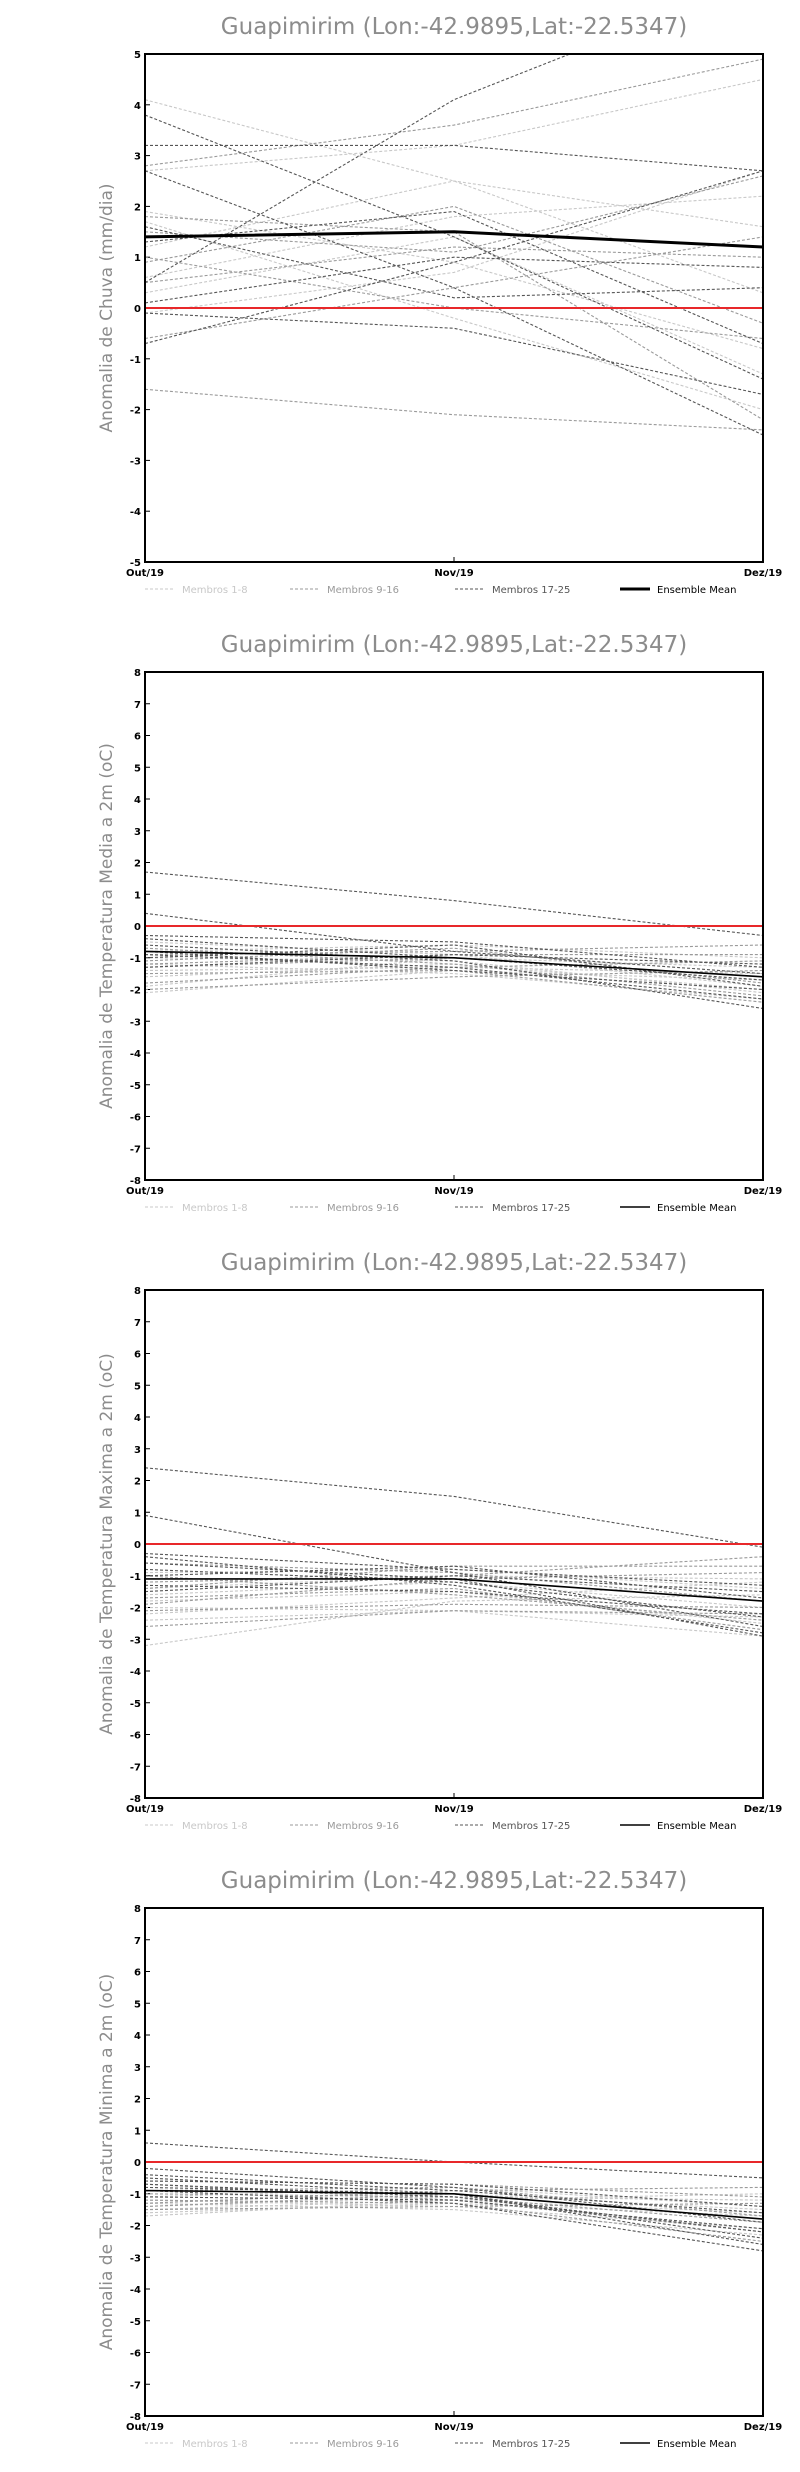 The image size is (800, 2472). I want to click on y-axis-label: Anomalia de Temperatura Maxima a 2m (oC), so click(107, 1544).